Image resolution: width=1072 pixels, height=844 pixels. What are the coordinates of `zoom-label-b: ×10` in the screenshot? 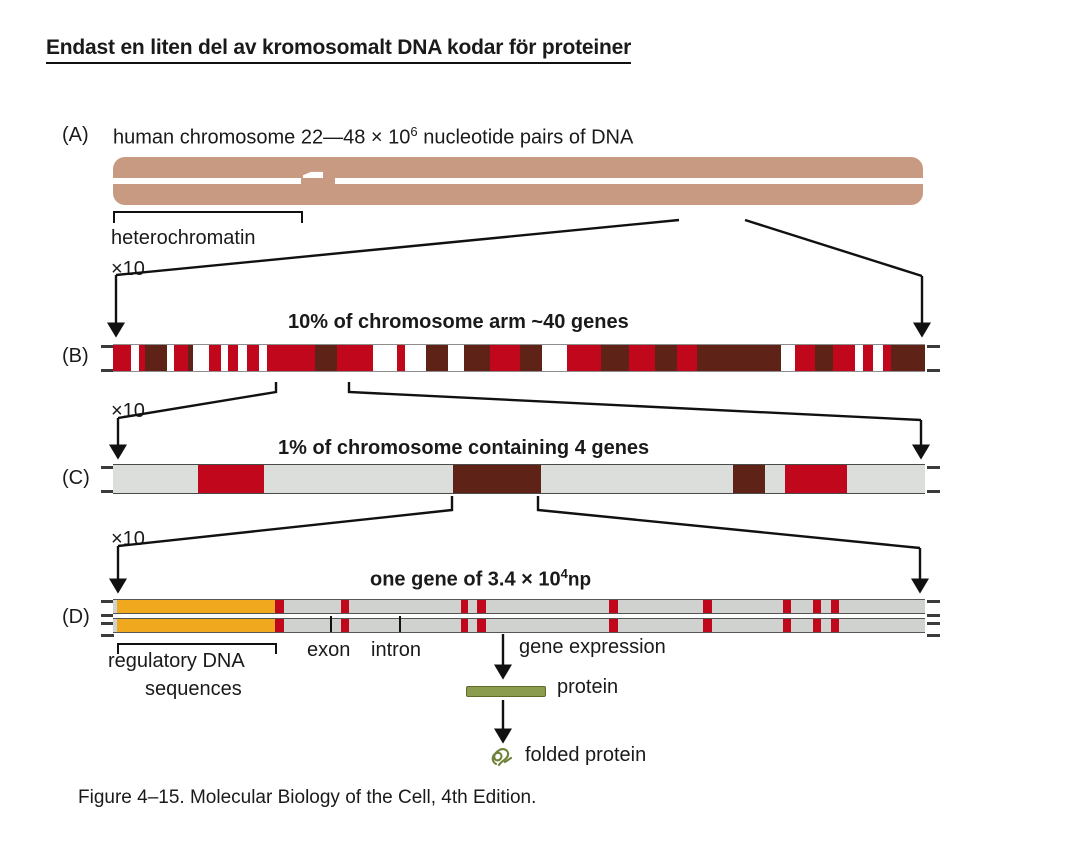 It's located at (128, 411).